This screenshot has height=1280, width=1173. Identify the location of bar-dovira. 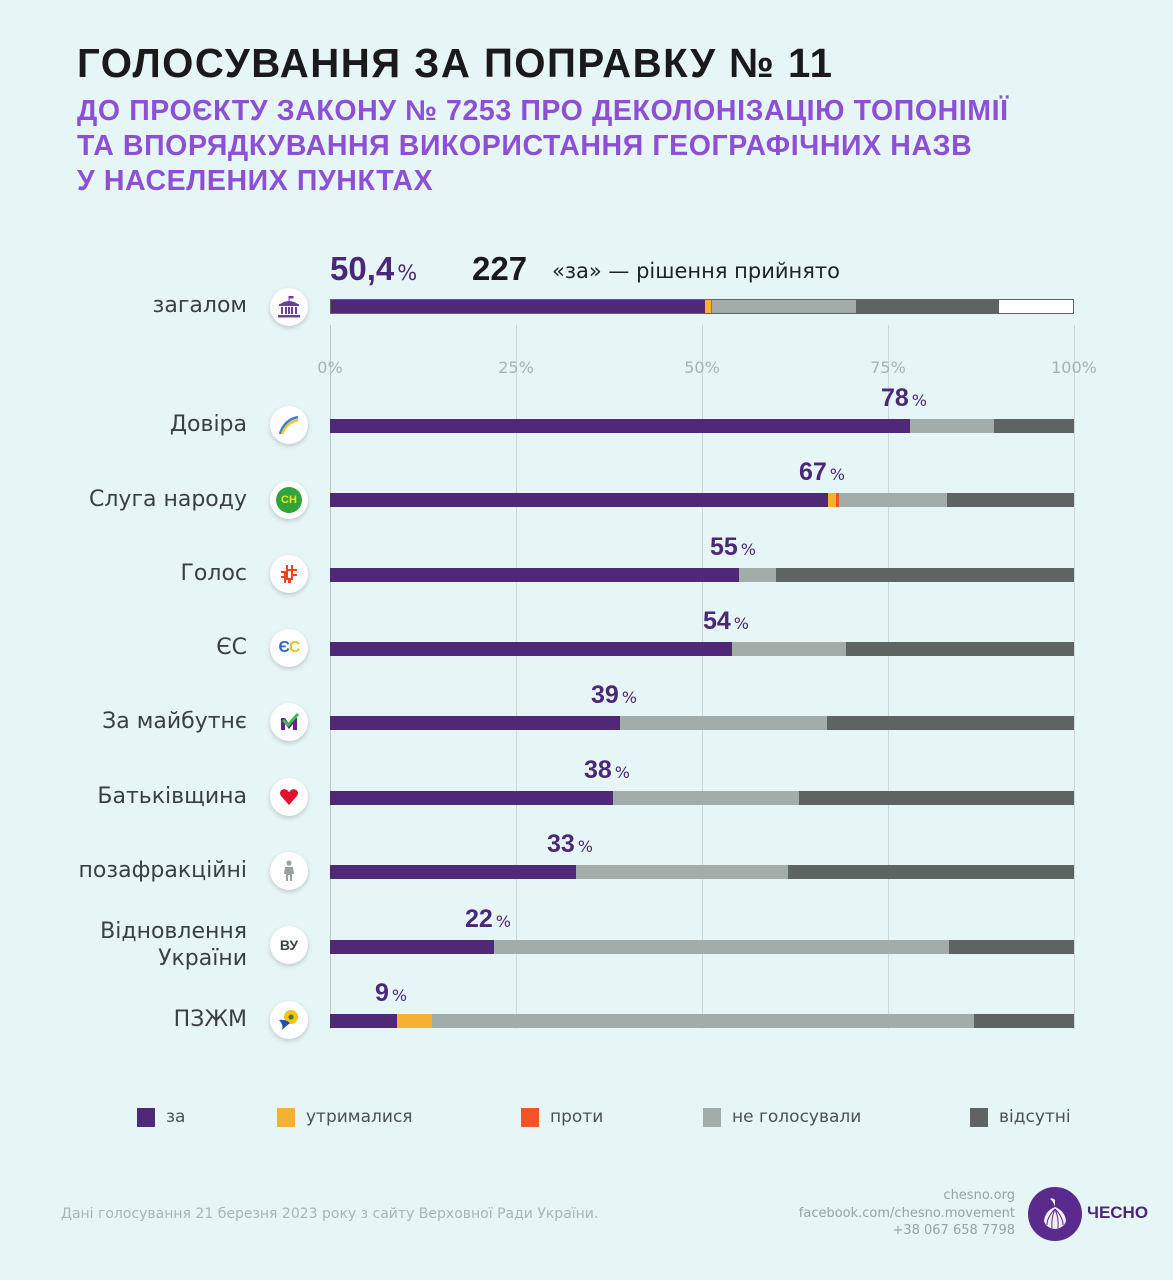
(702, 426).